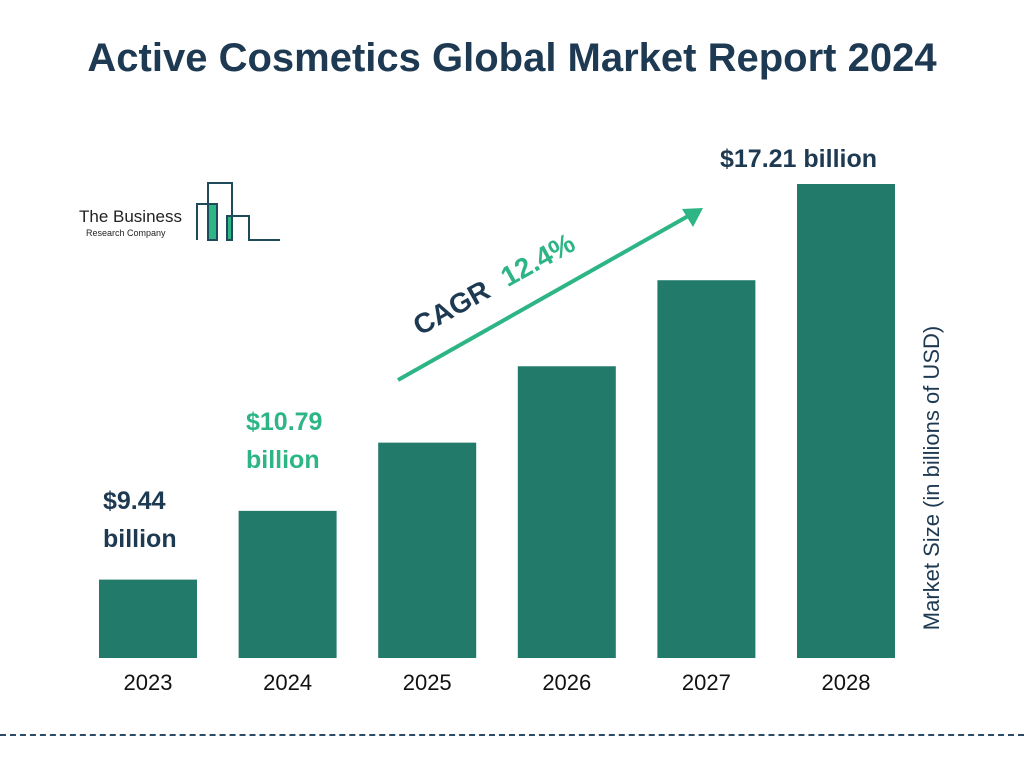 The image size is (1024, 768). Describe the element at coordinates (284, 441) in the screenshot. I see `data-label-2024: $10.79 billion` at that location.